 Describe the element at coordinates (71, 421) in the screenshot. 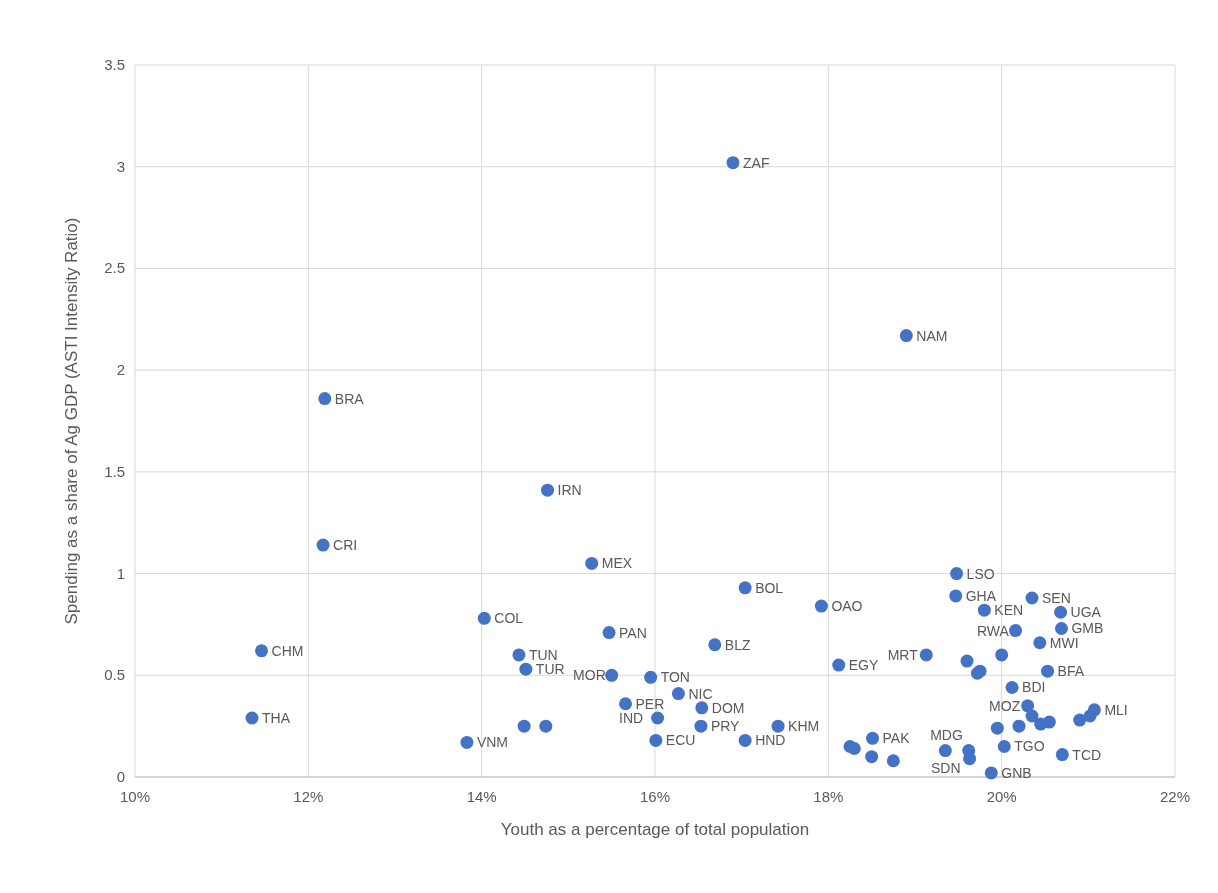

I see `y-axis-title: Spending as a share of Ag GDP (ASTI Intensity Ratio)` at that location.